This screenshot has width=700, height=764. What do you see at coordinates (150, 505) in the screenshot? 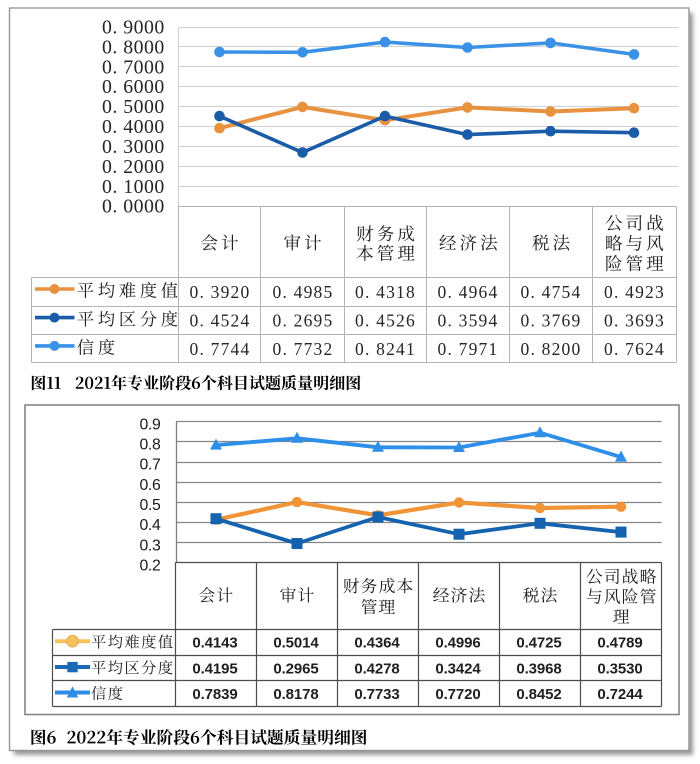
I see `svg-text: 0.5` at bounding box center [150, 505].